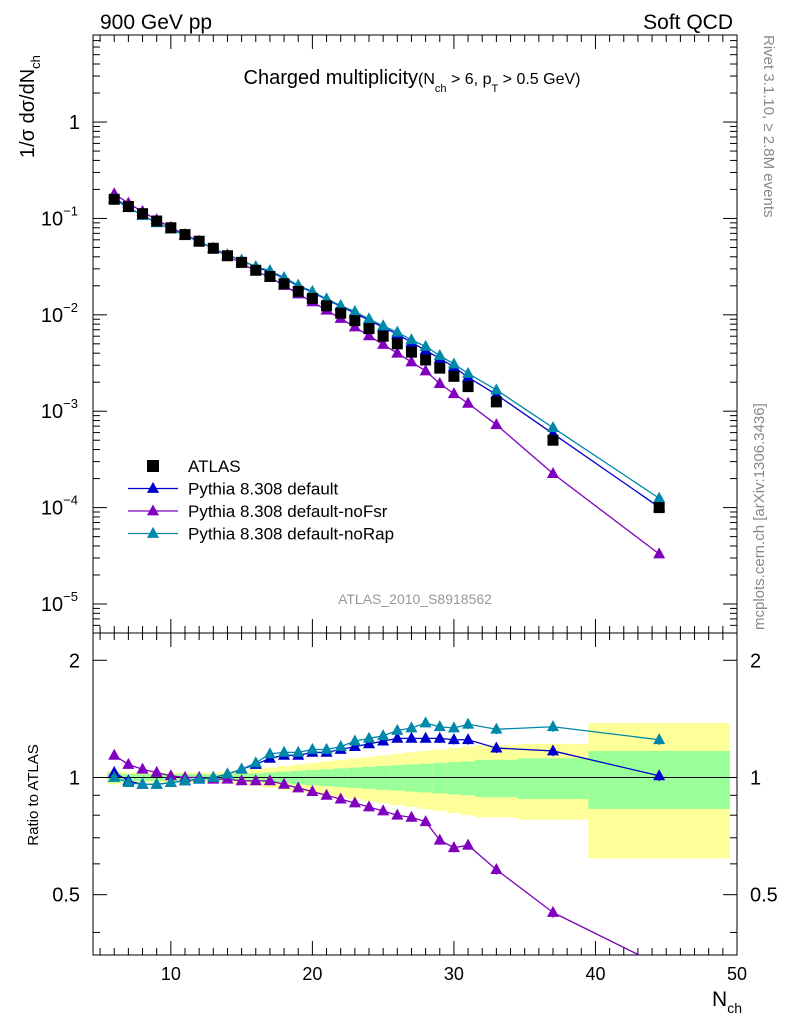  What do you see at coordinates (70, 500) in the screenshot?
I see `y-tick-exp: −4` at bounding box center [70, 500].